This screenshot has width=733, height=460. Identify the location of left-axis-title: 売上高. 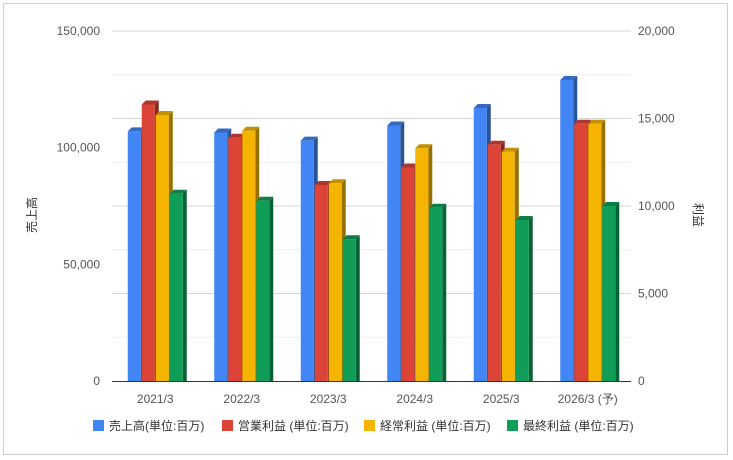
(31, 215).